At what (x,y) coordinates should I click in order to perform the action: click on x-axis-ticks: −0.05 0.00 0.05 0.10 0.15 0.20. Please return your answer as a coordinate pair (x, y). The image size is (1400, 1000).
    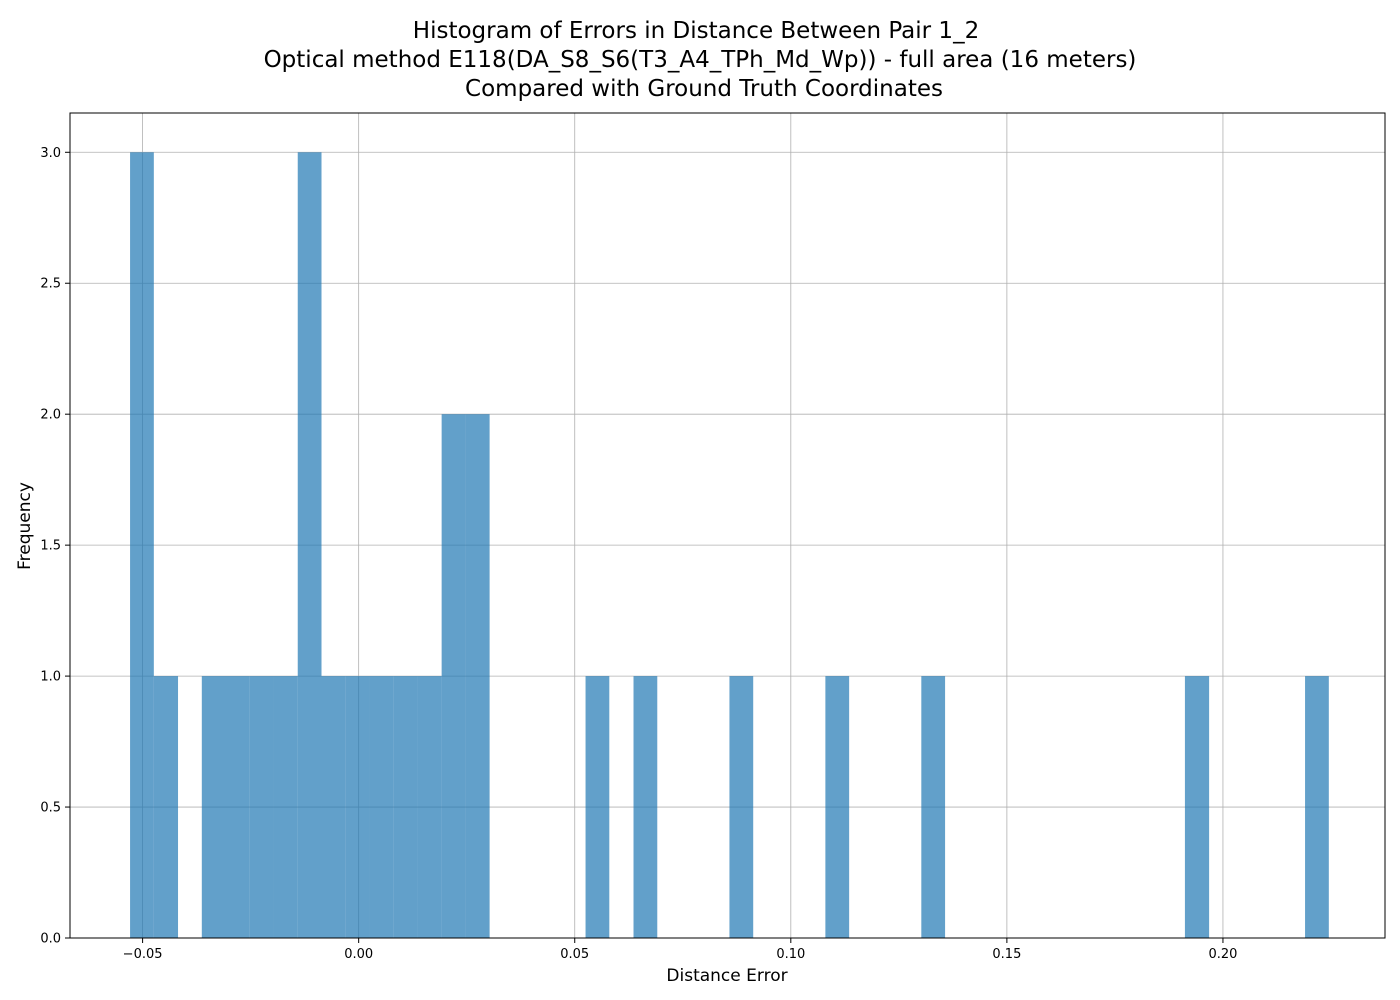
    Looking at the image, I should click on (680, 950).